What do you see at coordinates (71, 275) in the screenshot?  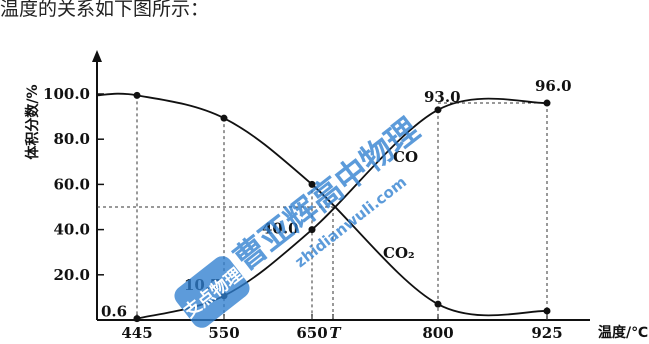 I see `y-tick-label: 20.0` at bounding box center [71, 275].